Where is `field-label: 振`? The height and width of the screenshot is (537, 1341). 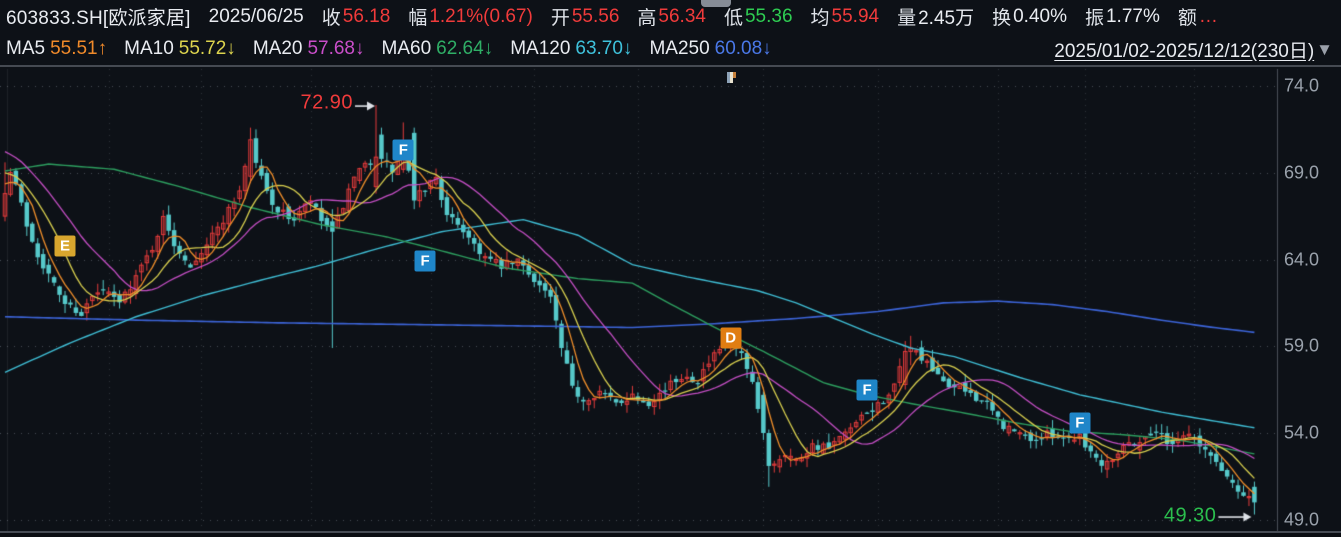
field-label: 振 is located at coordinates (1094, 18).